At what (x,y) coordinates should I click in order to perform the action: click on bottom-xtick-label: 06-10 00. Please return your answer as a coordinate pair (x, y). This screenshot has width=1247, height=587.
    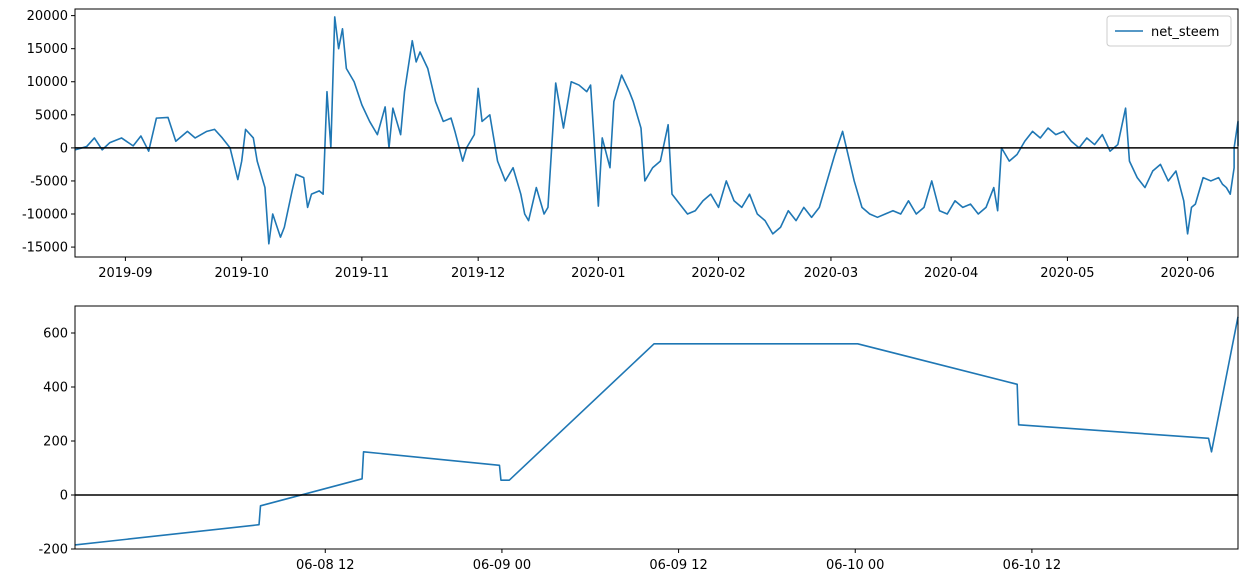
    Looking at the image, I should click on (855, 565).